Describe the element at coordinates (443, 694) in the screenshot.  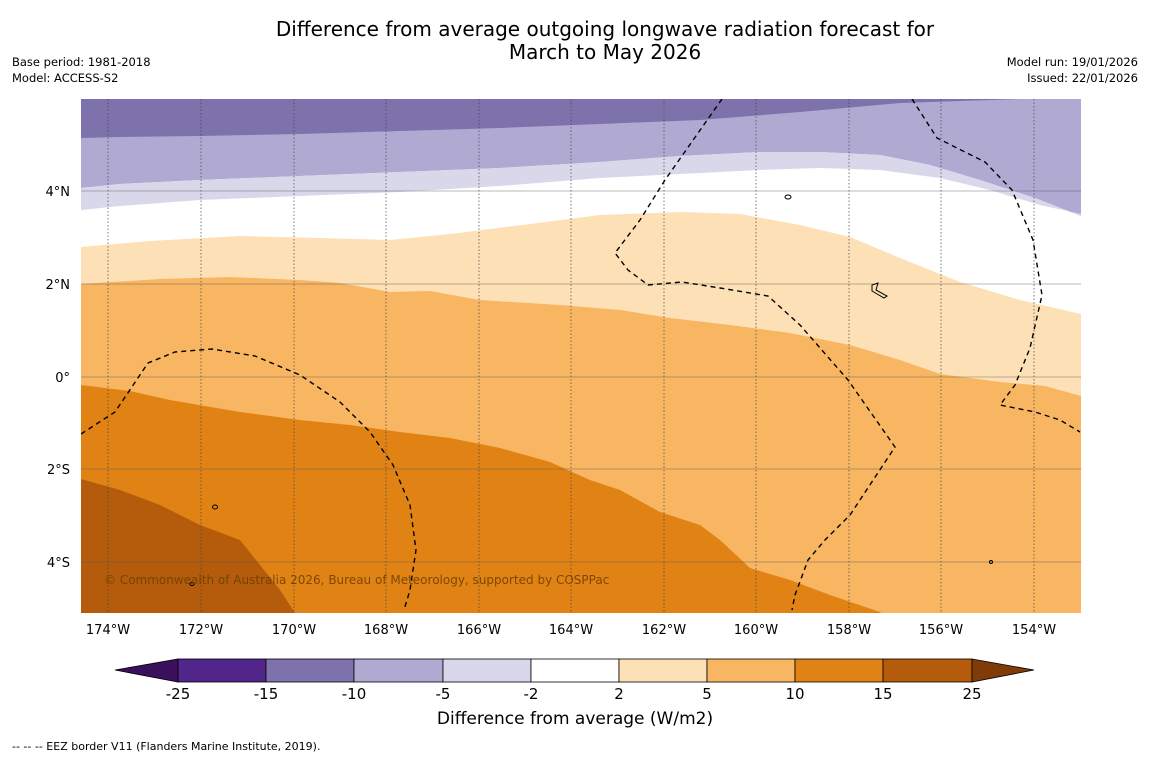
I see `colorbar-tick: -5` at that location.